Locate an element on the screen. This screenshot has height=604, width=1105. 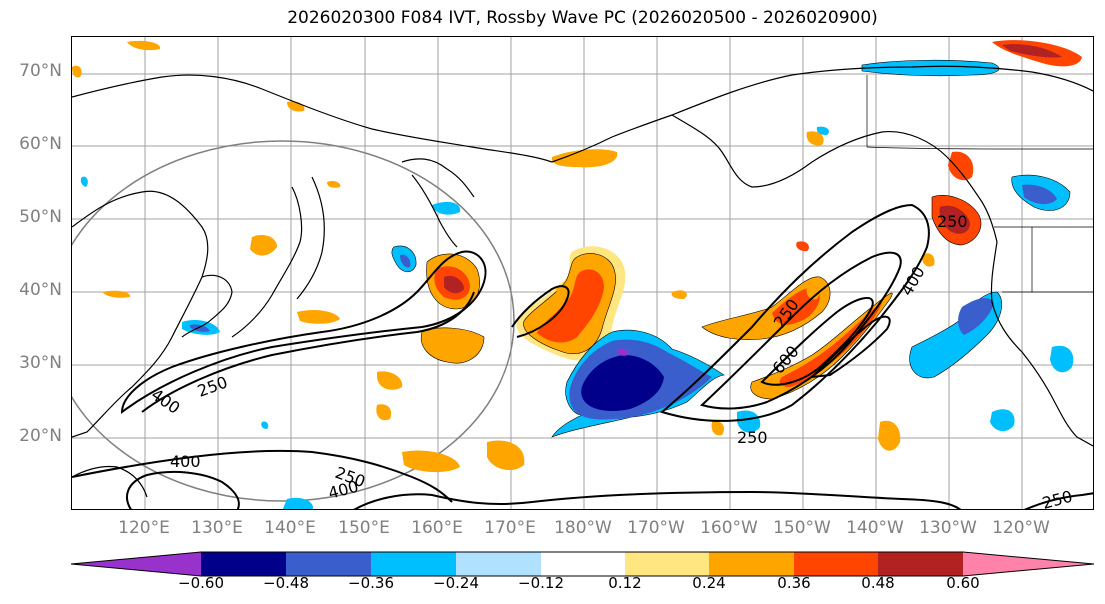
colorbar-tick-label: −0.12 is located at coordinates (541, 583).